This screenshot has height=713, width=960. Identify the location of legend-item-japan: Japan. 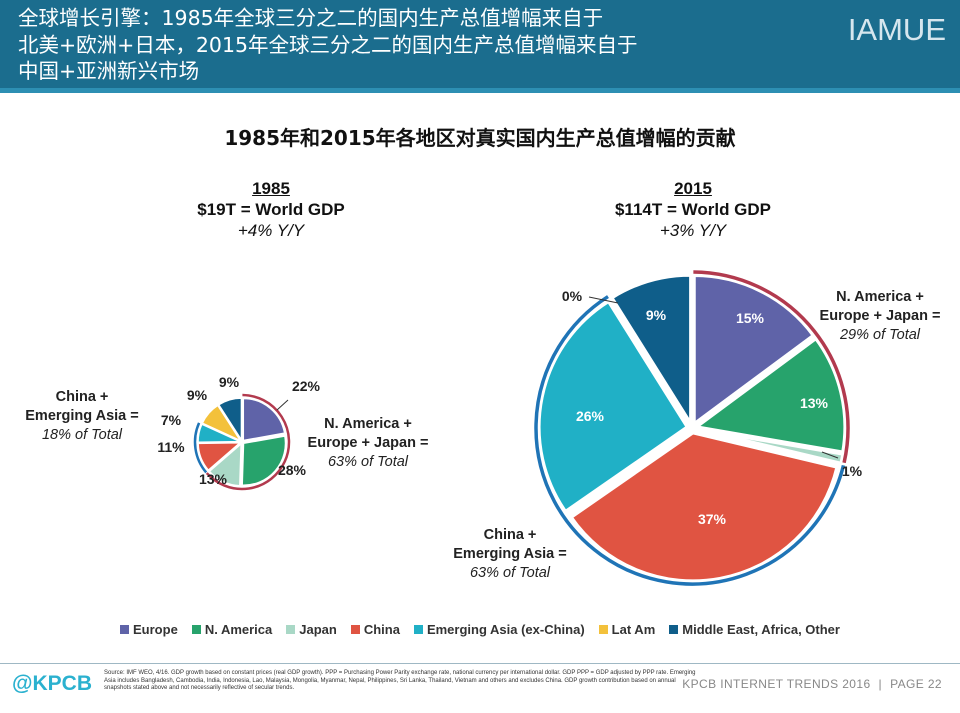
(311, 629).